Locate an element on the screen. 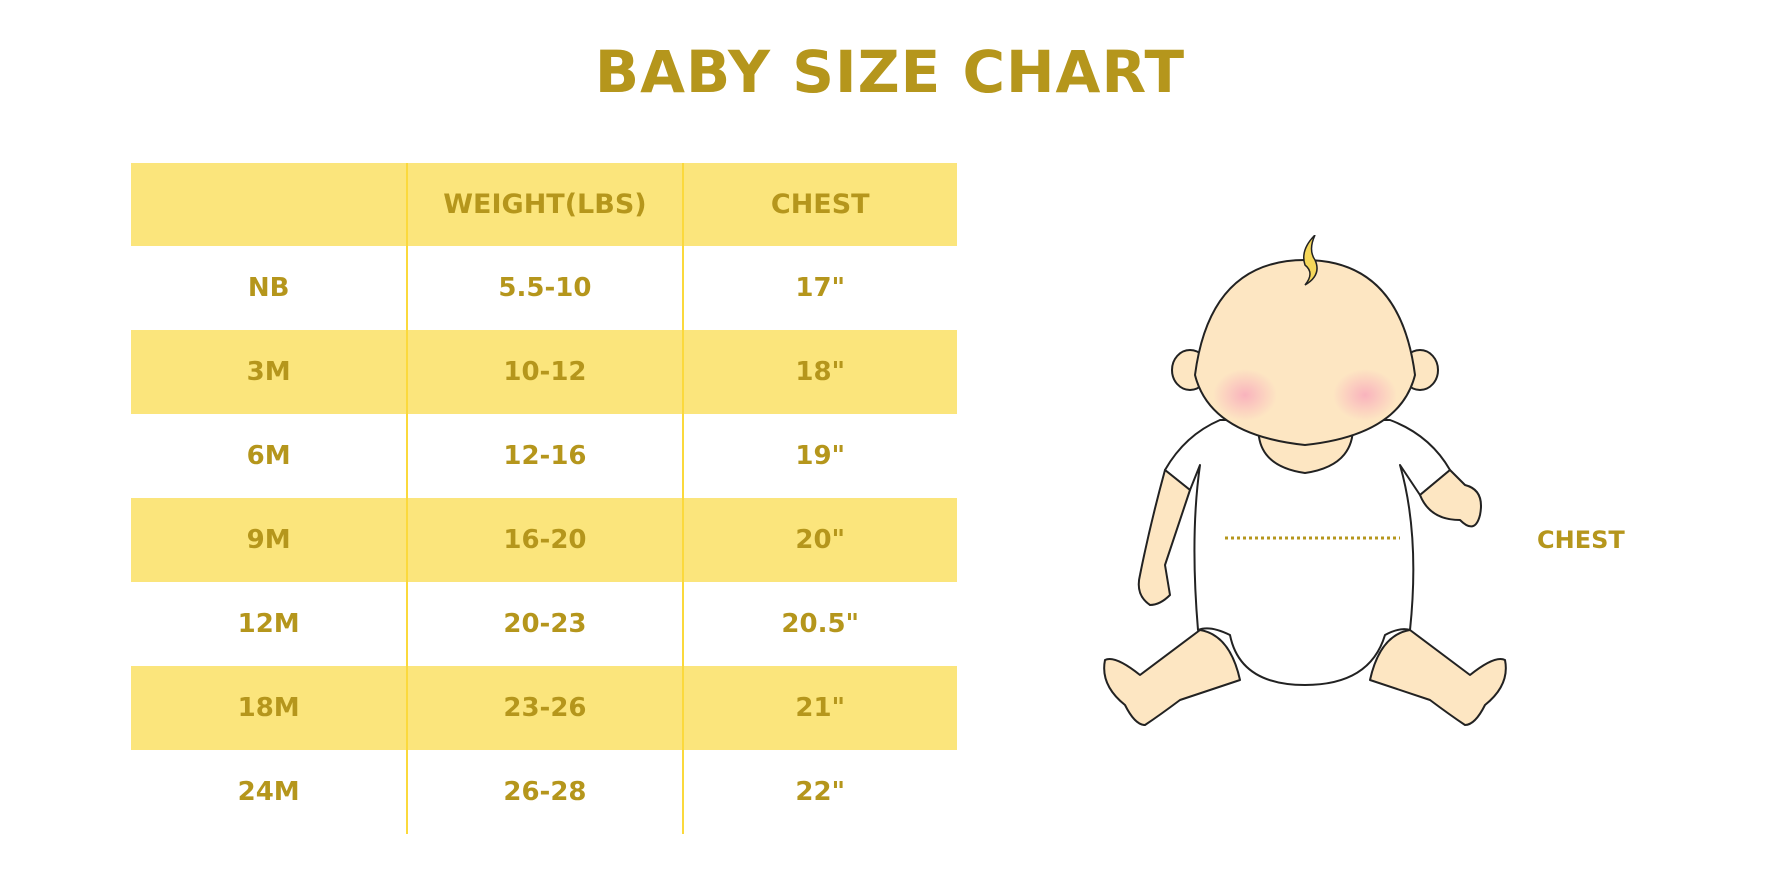  baby-illustration is located at coordinates (1305, 480).